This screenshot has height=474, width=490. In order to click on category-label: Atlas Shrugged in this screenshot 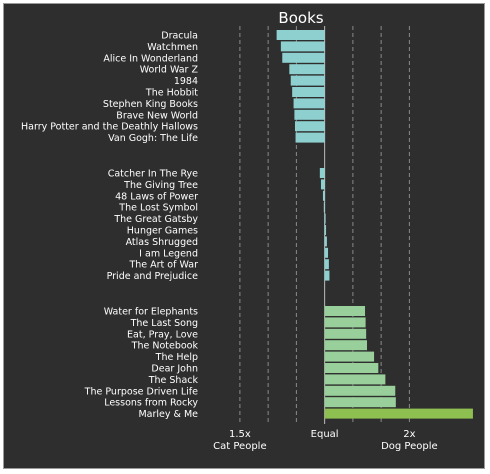, I will do `click(162, 242)`.